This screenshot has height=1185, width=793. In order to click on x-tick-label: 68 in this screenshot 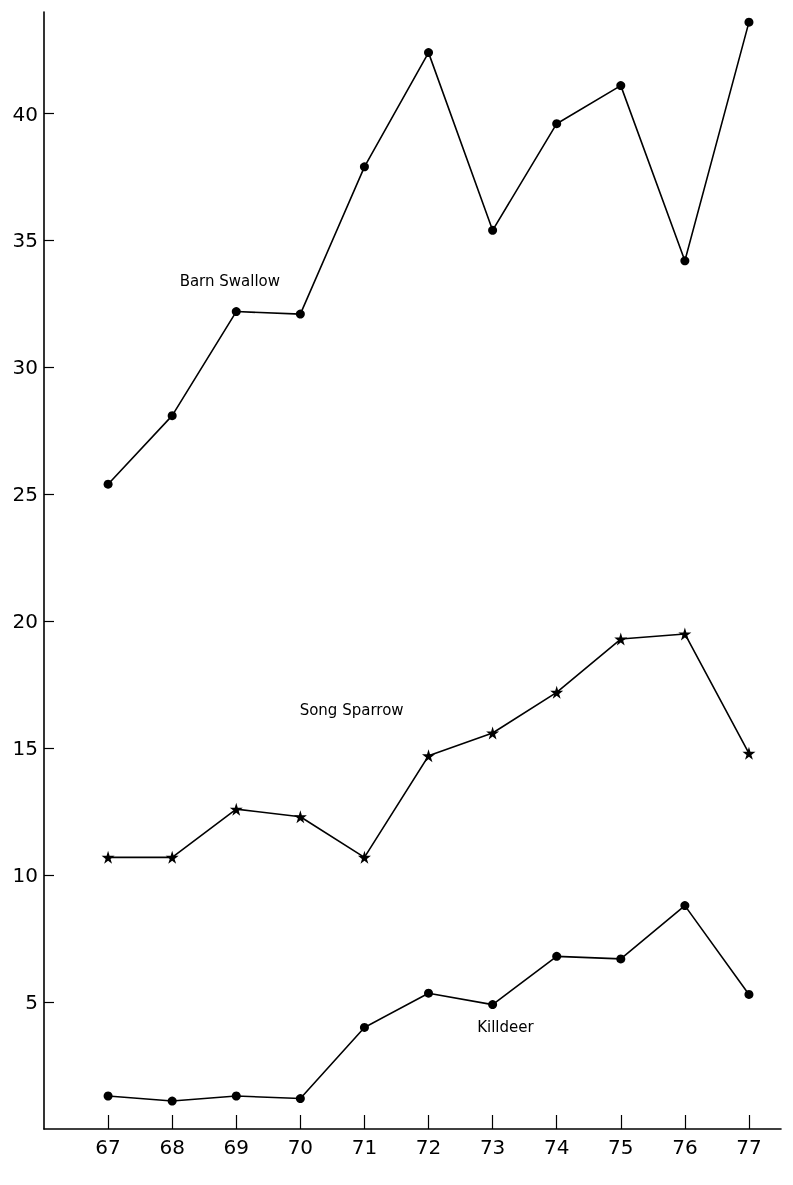, I will do `click(172, 1147)`.